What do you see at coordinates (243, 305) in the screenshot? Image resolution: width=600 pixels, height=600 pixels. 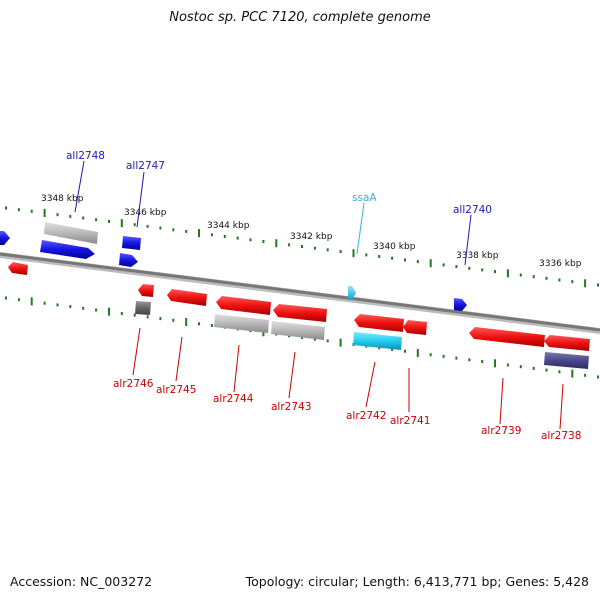 I see `gene-alr2744` at bounding box center [243, 305].